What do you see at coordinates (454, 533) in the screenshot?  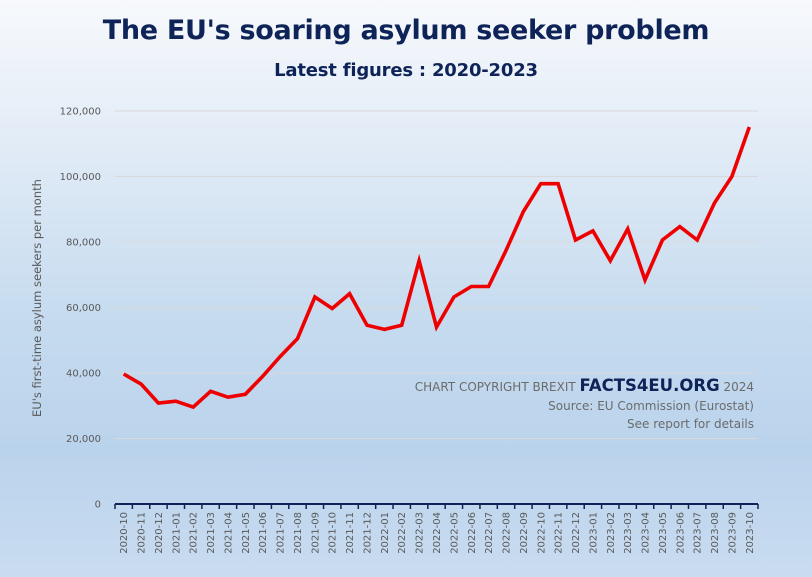 I see `x-tick-label: 2022-05` at bounding box center [454, 533].